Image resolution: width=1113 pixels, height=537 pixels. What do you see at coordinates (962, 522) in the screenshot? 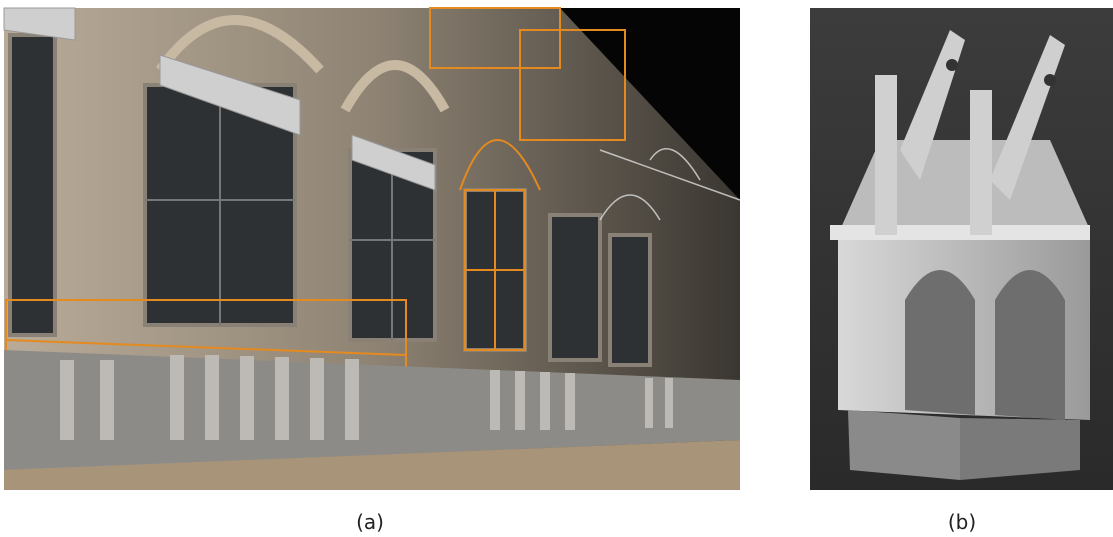
I see `caption-b: (b)` at bounding box center [962, 522].